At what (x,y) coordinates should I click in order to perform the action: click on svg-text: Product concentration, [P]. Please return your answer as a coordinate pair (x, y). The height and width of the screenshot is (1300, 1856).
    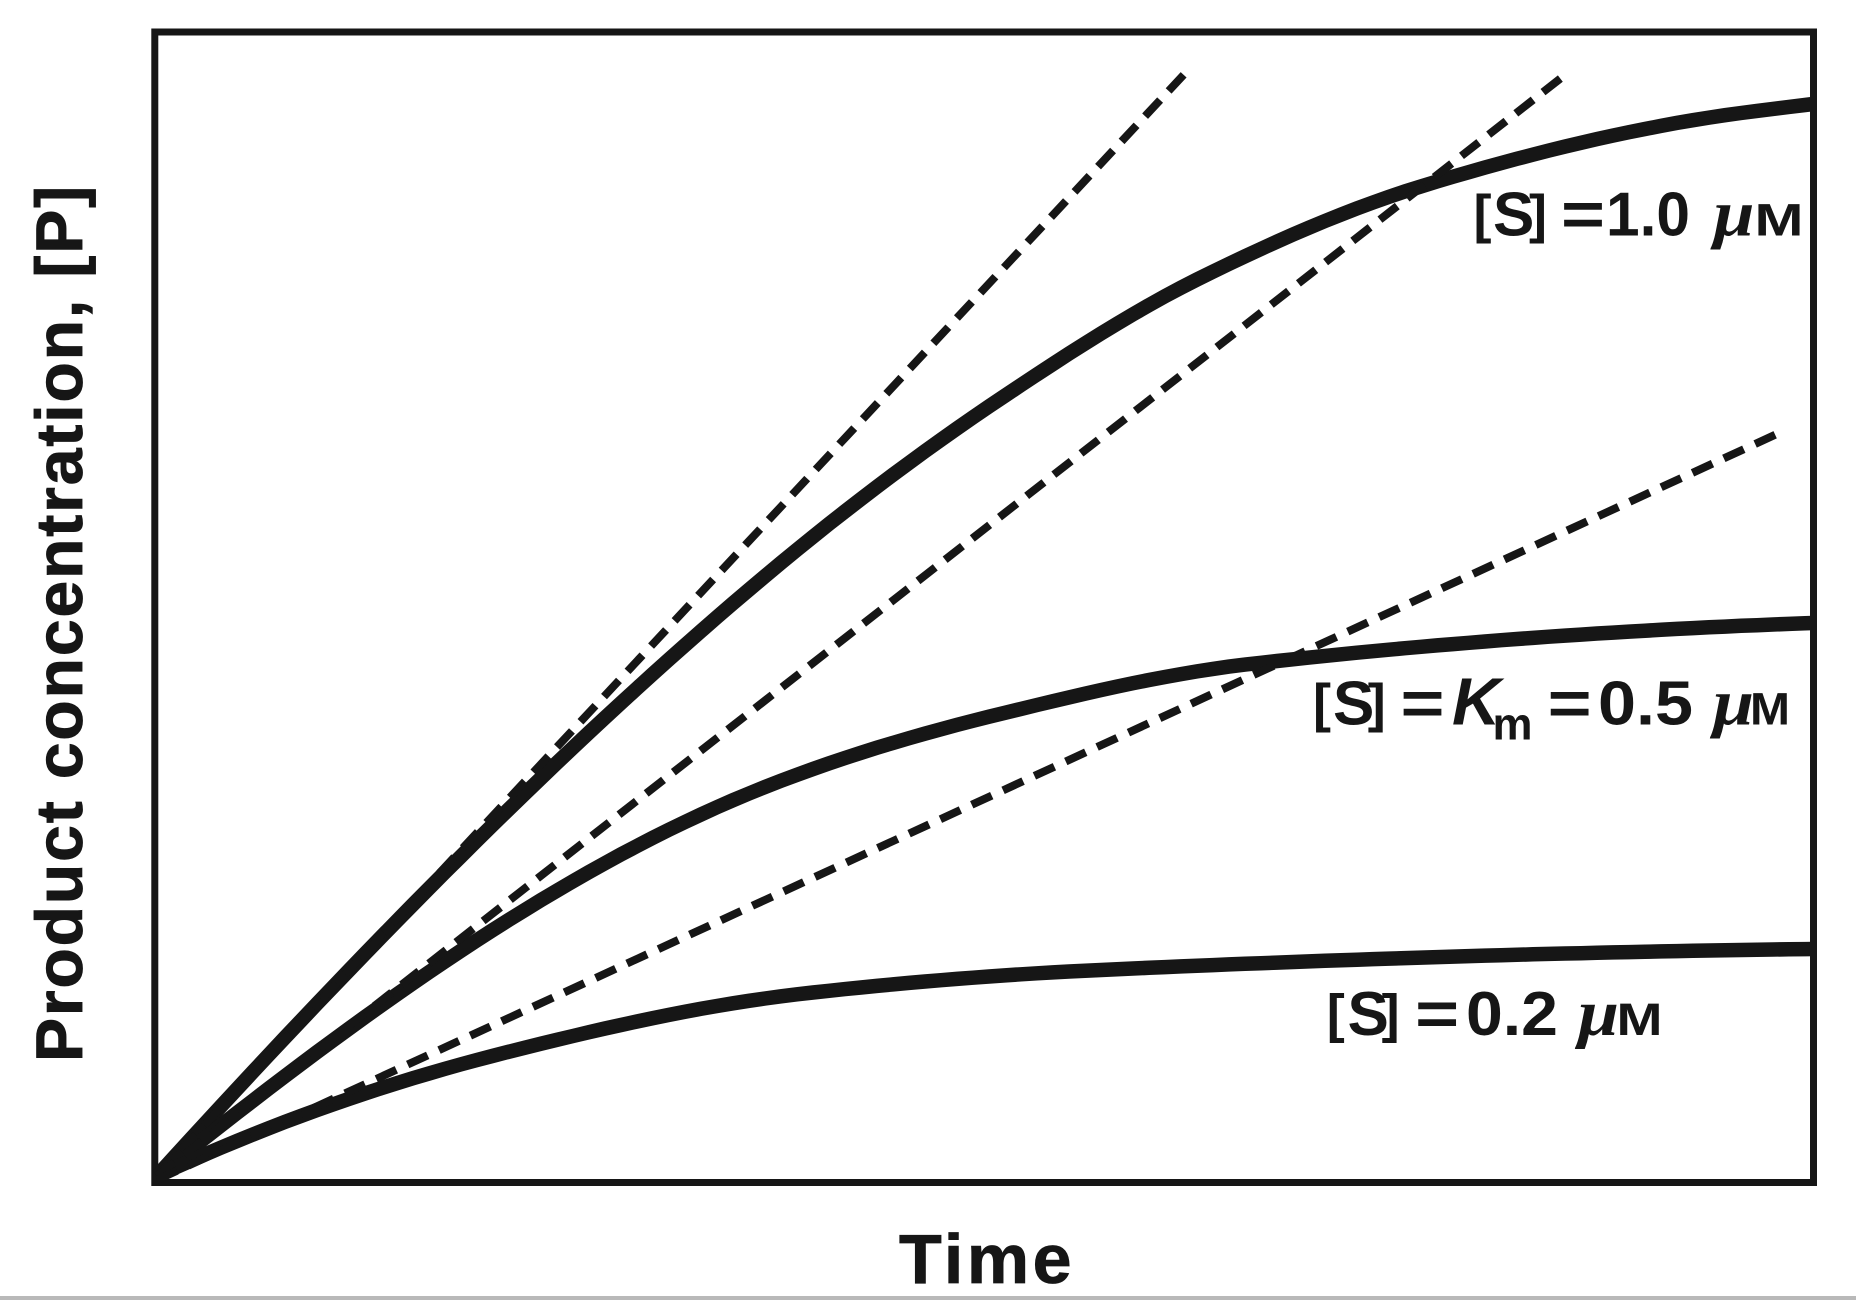
    Looking at the image, I should click on (59, 623).